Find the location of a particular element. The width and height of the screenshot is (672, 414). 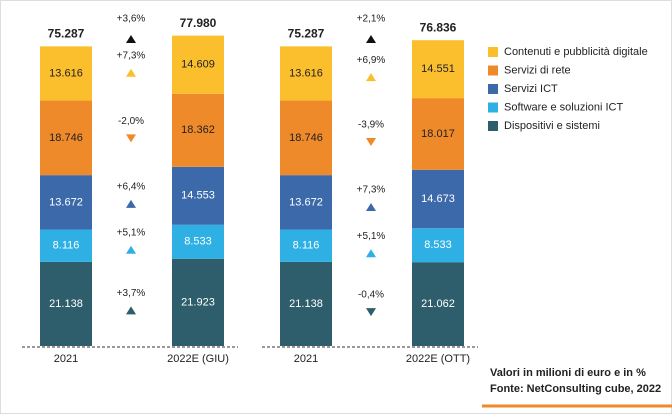

value-label: 14.673 is located at coordinates (438, 199).